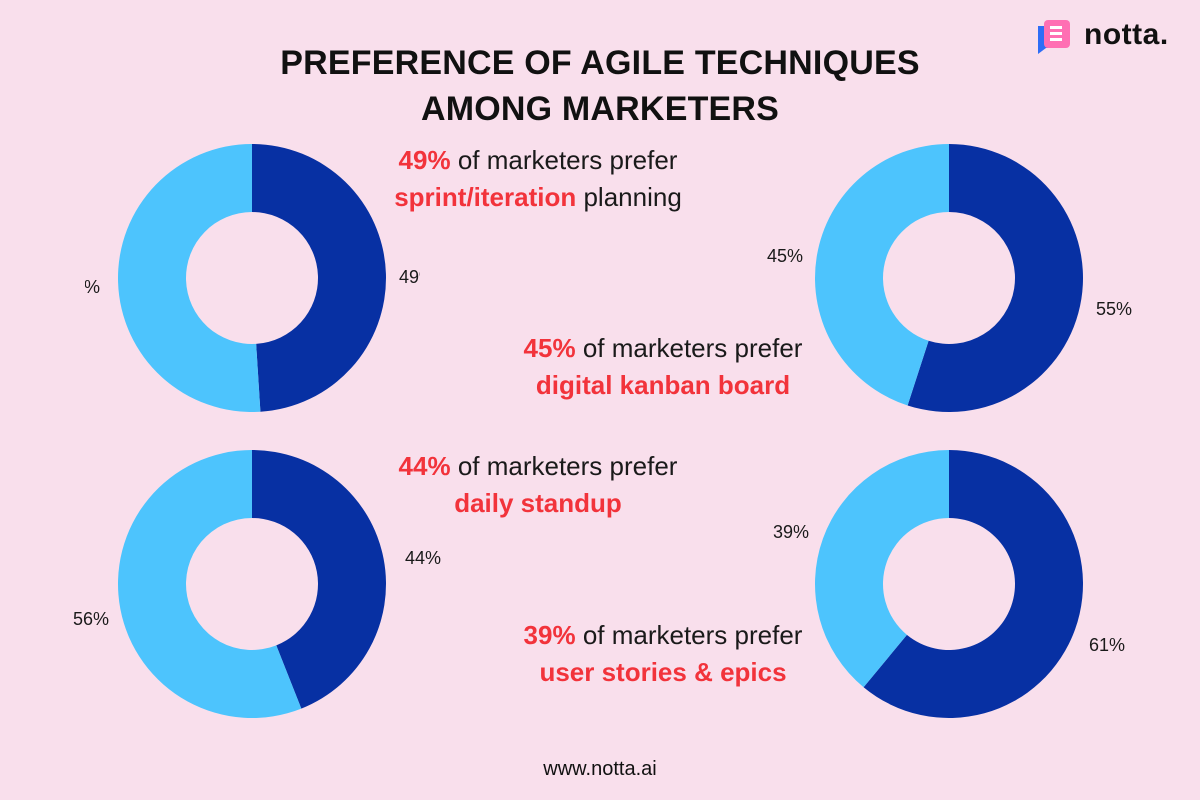 This screenshot has height=800, width=1200. Describe the element at coordinates (632, 197) in the screenshot. I see `stat-text-suffix: planning` at that location.